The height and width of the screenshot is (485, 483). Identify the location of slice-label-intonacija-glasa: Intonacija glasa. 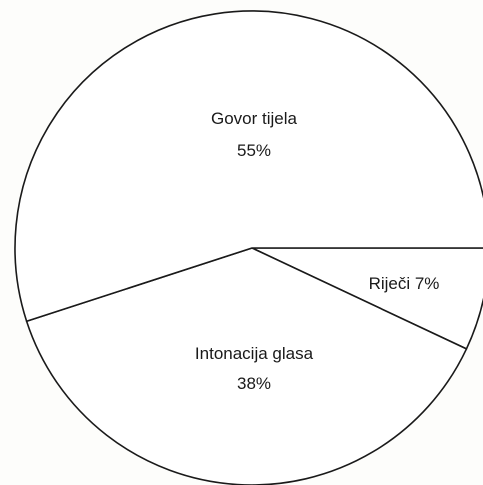
(254, 353).